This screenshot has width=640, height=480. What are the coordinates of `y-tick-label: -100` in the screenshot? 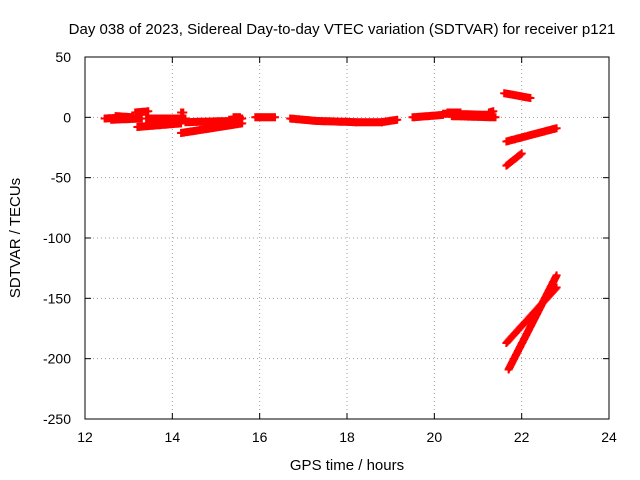 It's located at (57, 238).